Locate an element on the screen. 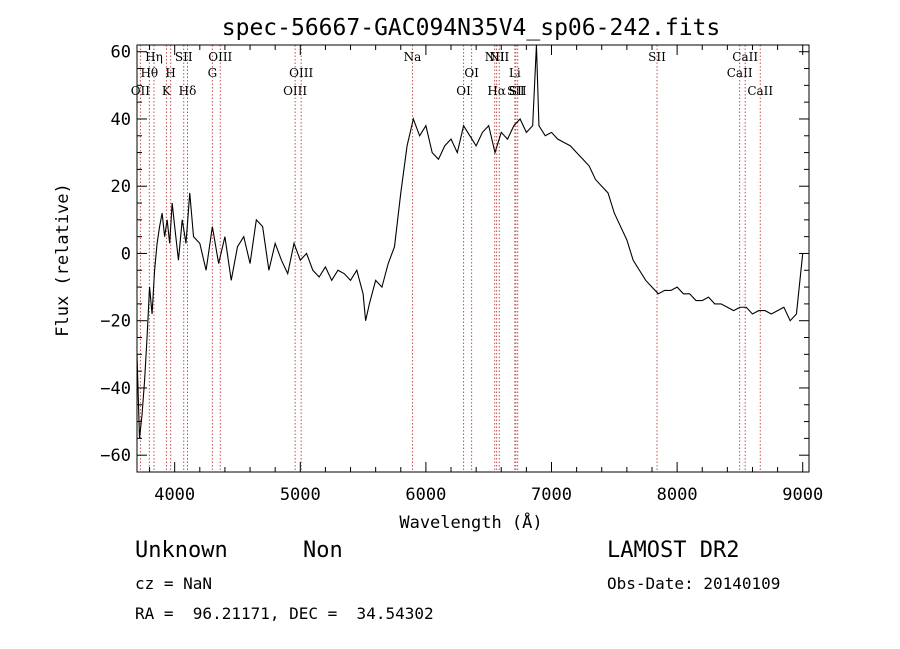  line-marker-label-14: NII is located at coordinates (495, 57).